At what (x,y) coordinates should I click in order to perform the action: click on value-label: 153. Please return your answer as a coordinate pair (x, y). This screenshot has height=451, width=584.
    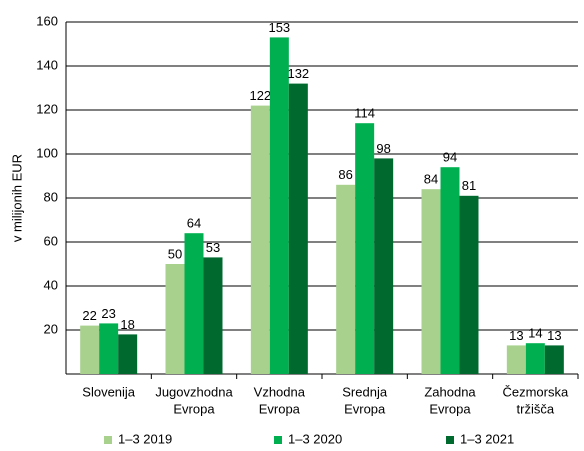
    Looking at the image, I should click on (279, 27).